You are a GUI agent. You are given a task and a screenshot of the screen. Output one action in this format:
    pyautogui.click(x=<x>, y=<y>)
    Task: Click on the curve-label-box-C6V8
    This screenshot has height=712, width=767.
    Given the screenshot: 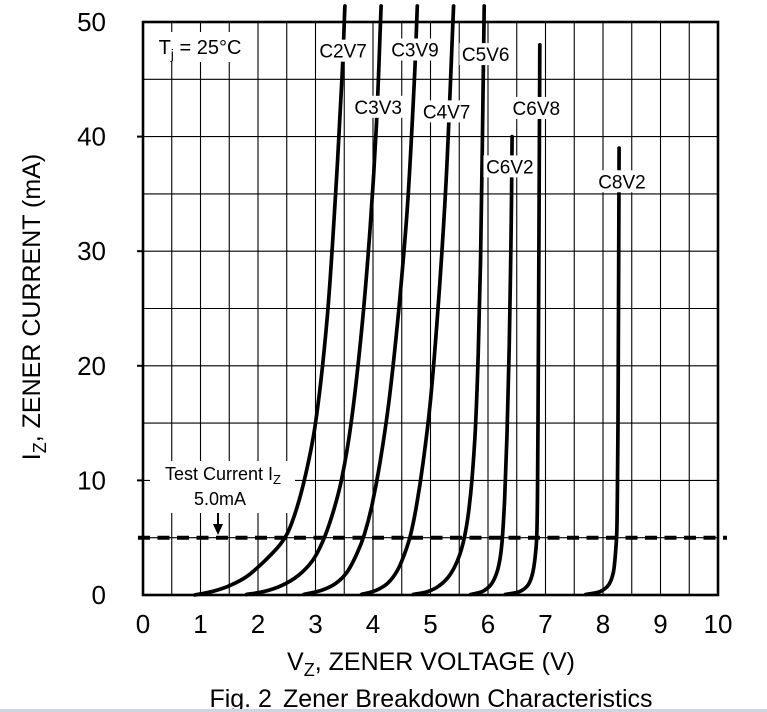 What is the action you would take?
    pyautogui.click(x=536, y=107)
    